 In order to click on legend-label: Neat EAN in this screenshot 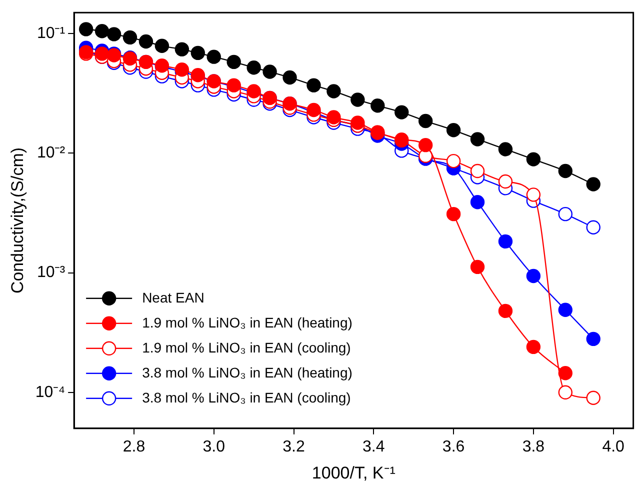, I will do `click(173, 297)`.